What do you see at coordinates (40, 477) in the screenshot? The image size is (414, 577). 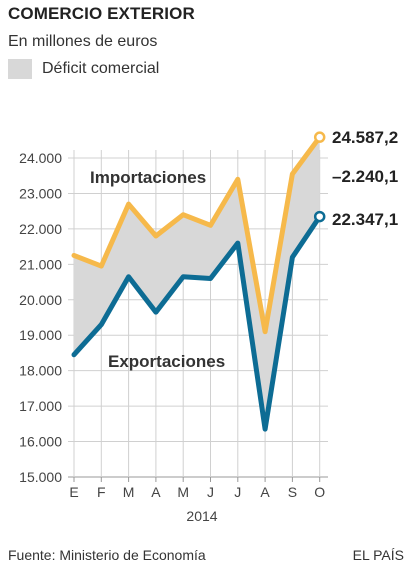 I see `y-tick-label: 15.000` at bounding box center [40, 477].